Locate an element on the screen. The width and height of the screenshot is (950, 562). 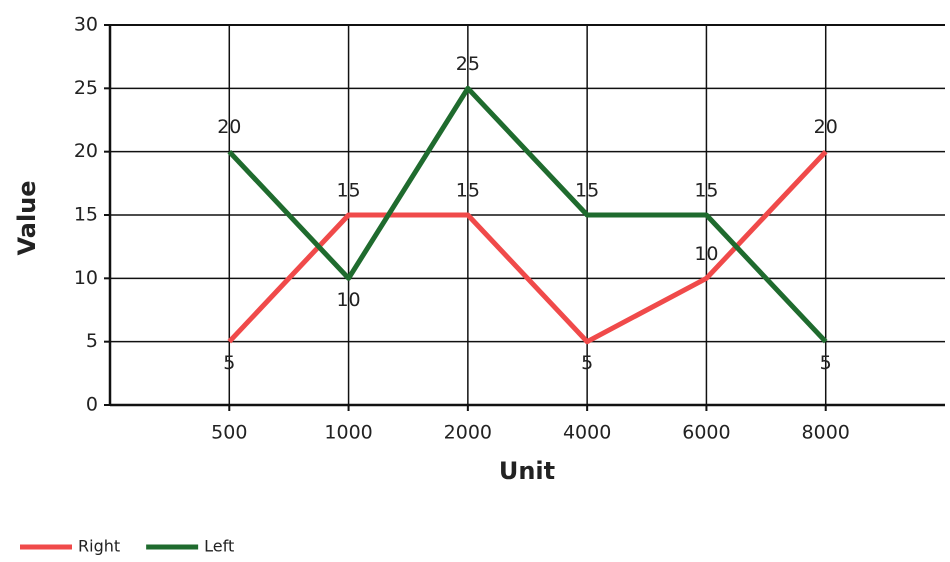
x-tick-label: 1000 is located at coordinates (348, 433).